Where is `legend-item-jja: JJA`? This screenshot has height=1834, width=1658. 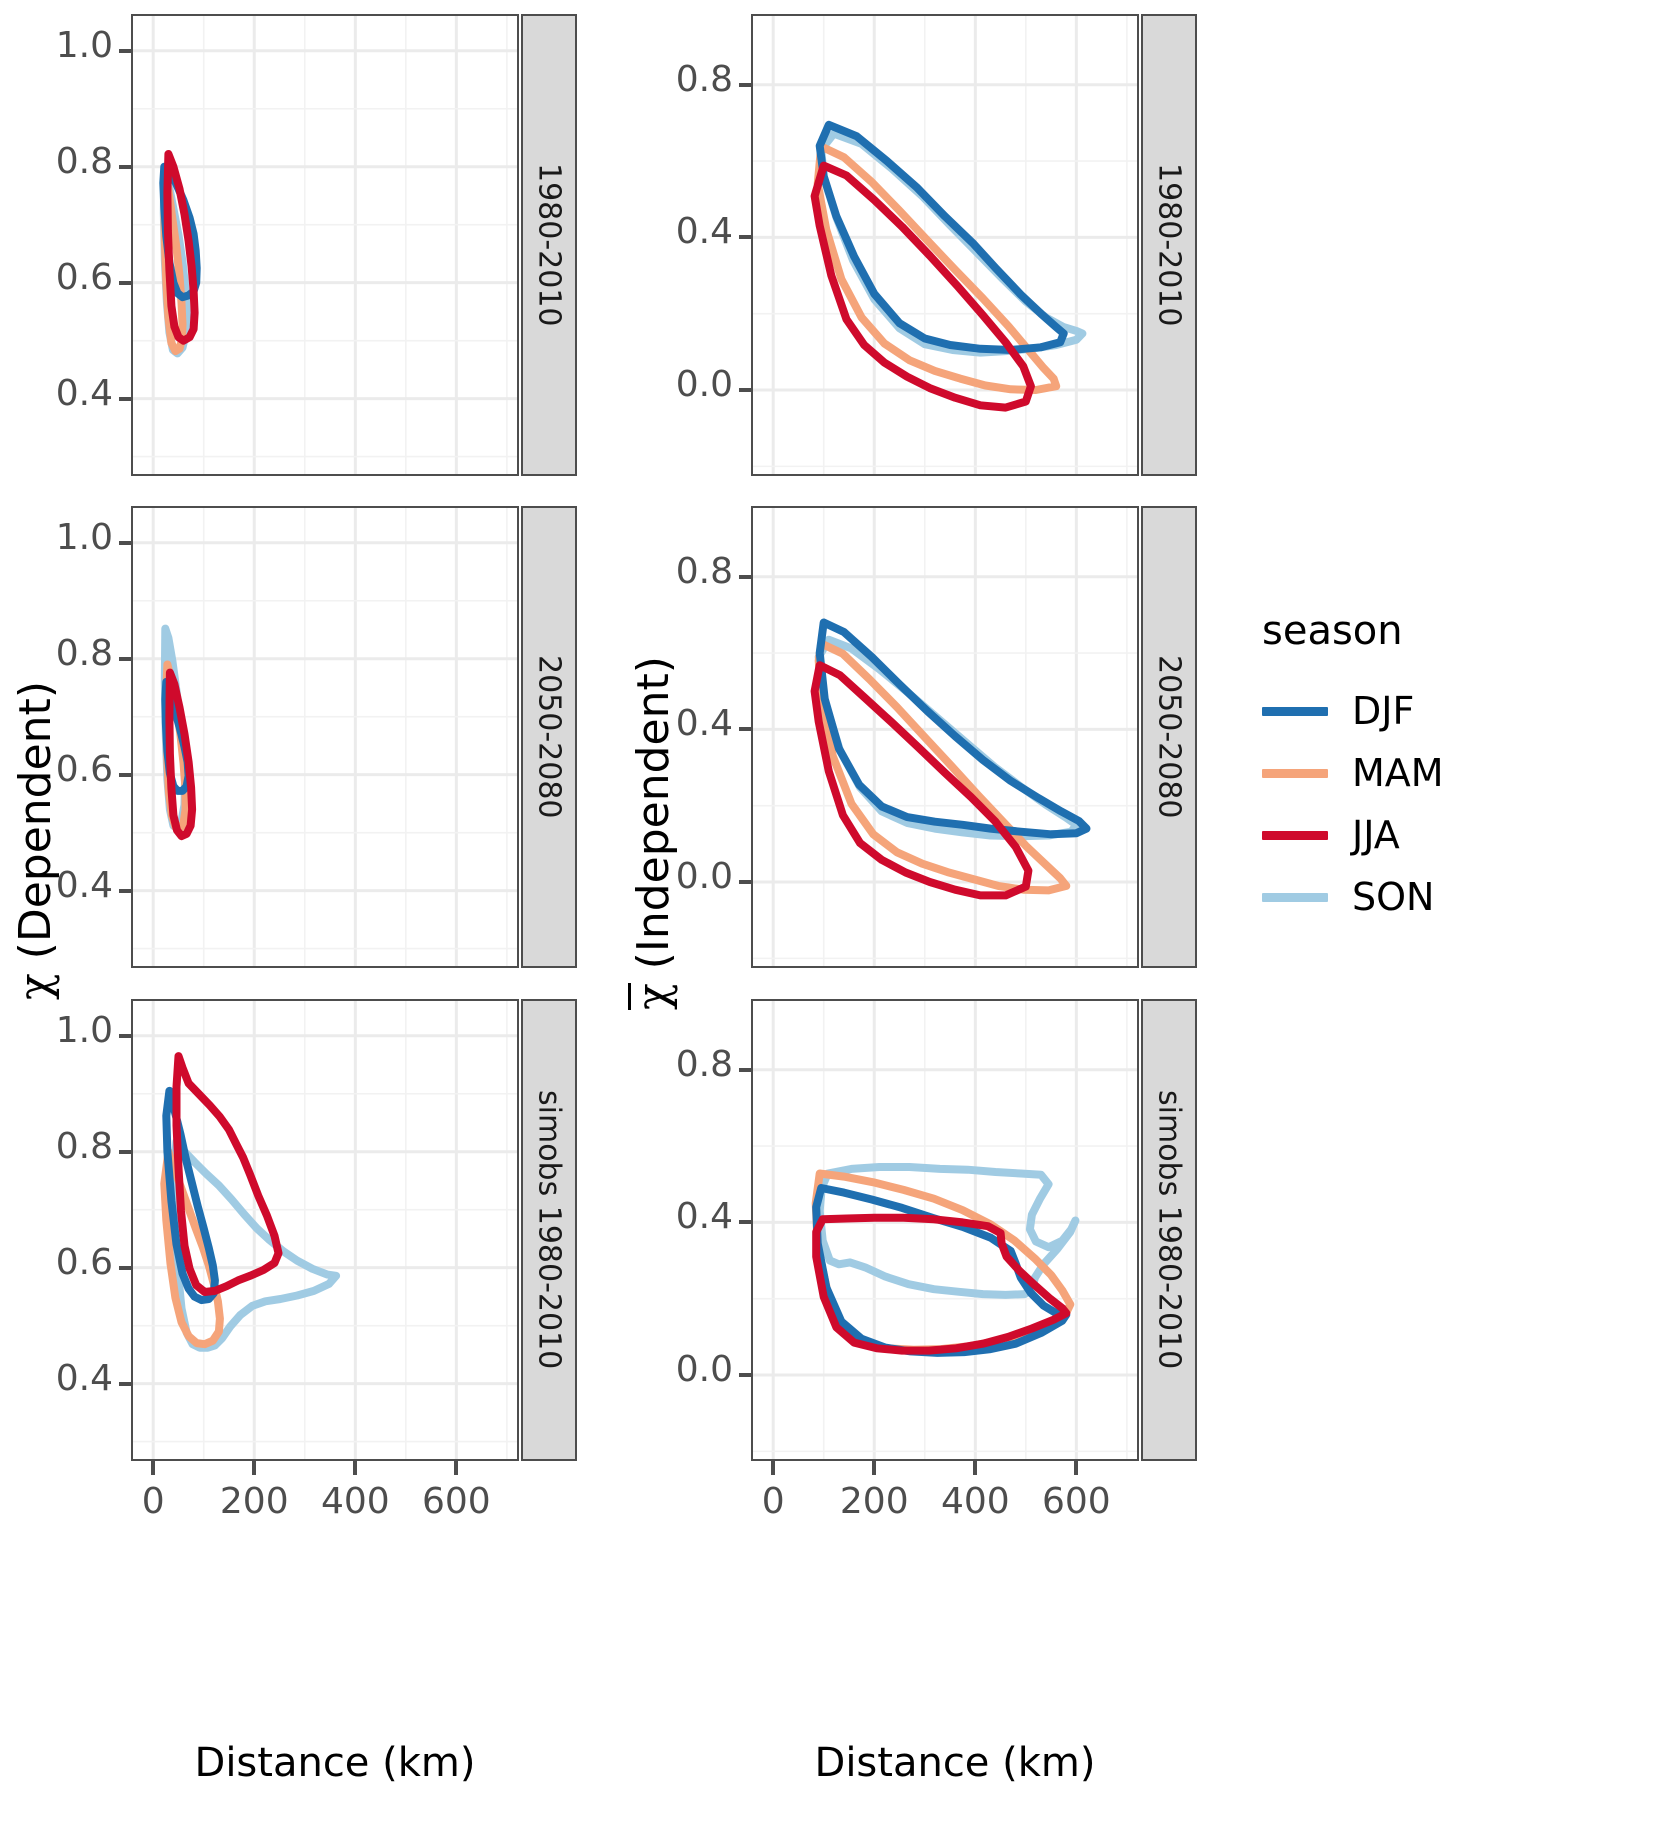 legend-item-jja: JJA is located at coordinates (1353, 835).